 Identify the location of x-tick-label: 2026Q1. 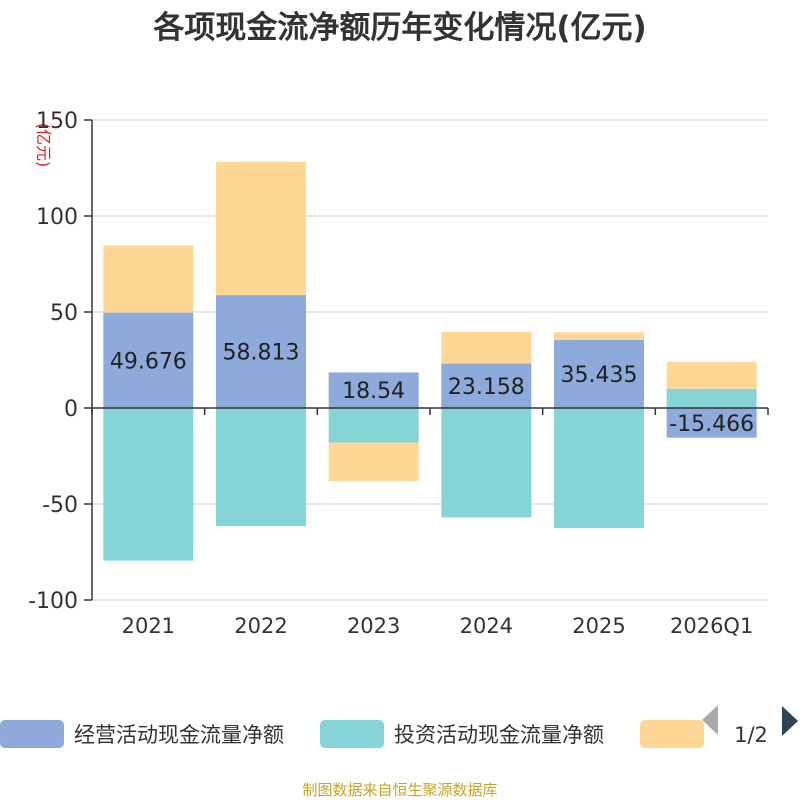
(711, 626).